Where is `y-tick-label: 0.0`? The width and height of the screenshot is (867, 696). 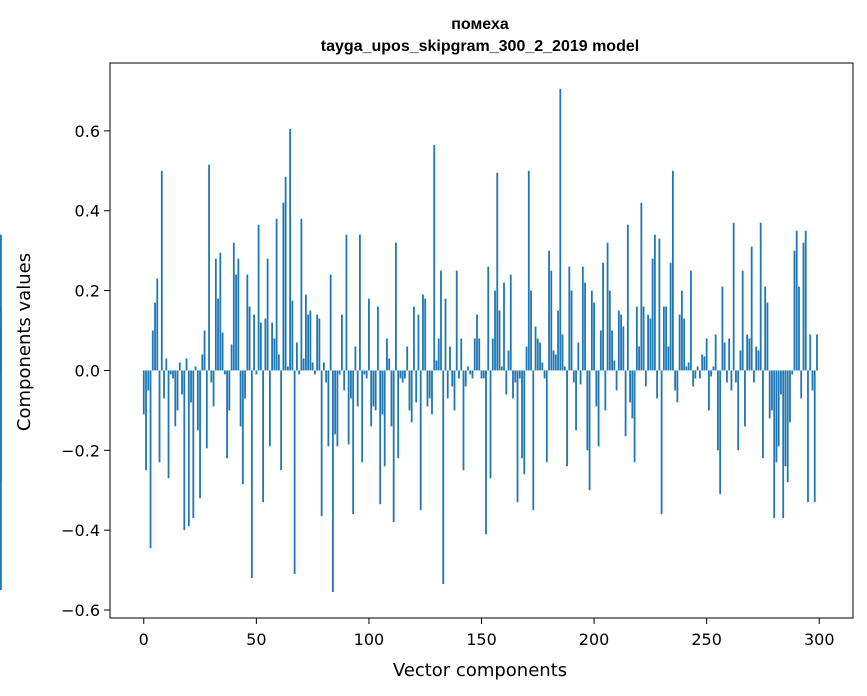 y-tick-label: 0.0 is located at coordinates (87, 370).